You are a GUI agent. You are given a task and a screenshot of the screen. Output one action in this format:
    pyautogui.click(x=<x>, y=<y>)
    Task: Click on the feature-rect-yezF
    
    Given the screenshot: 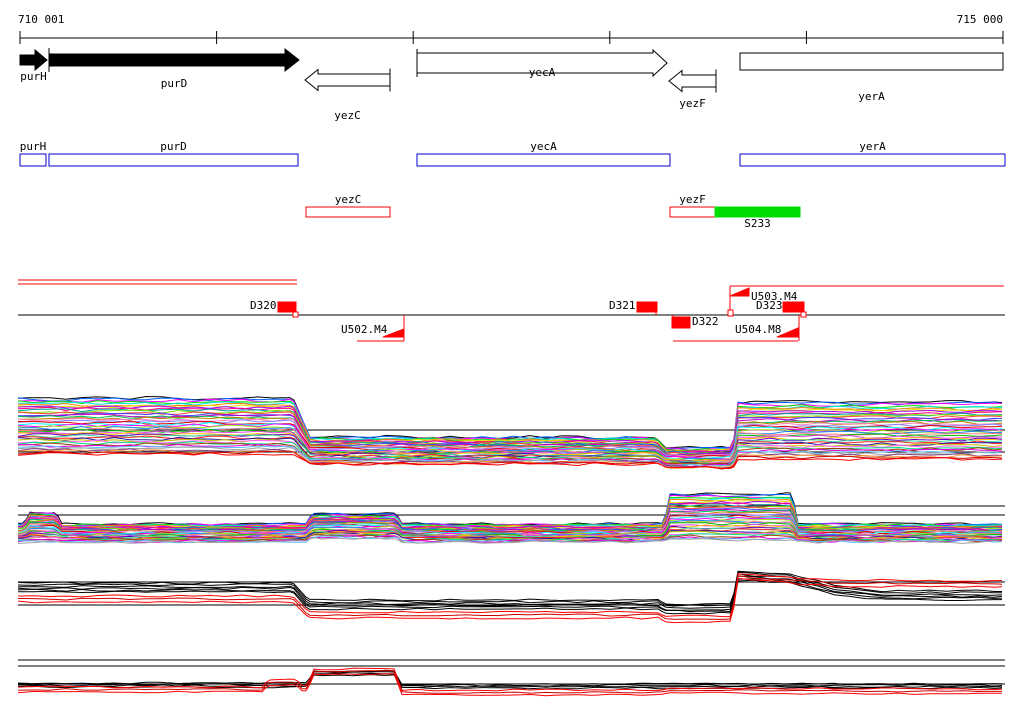 What is the action you would take?
    pyautogui.click(x=692, y=212)
    